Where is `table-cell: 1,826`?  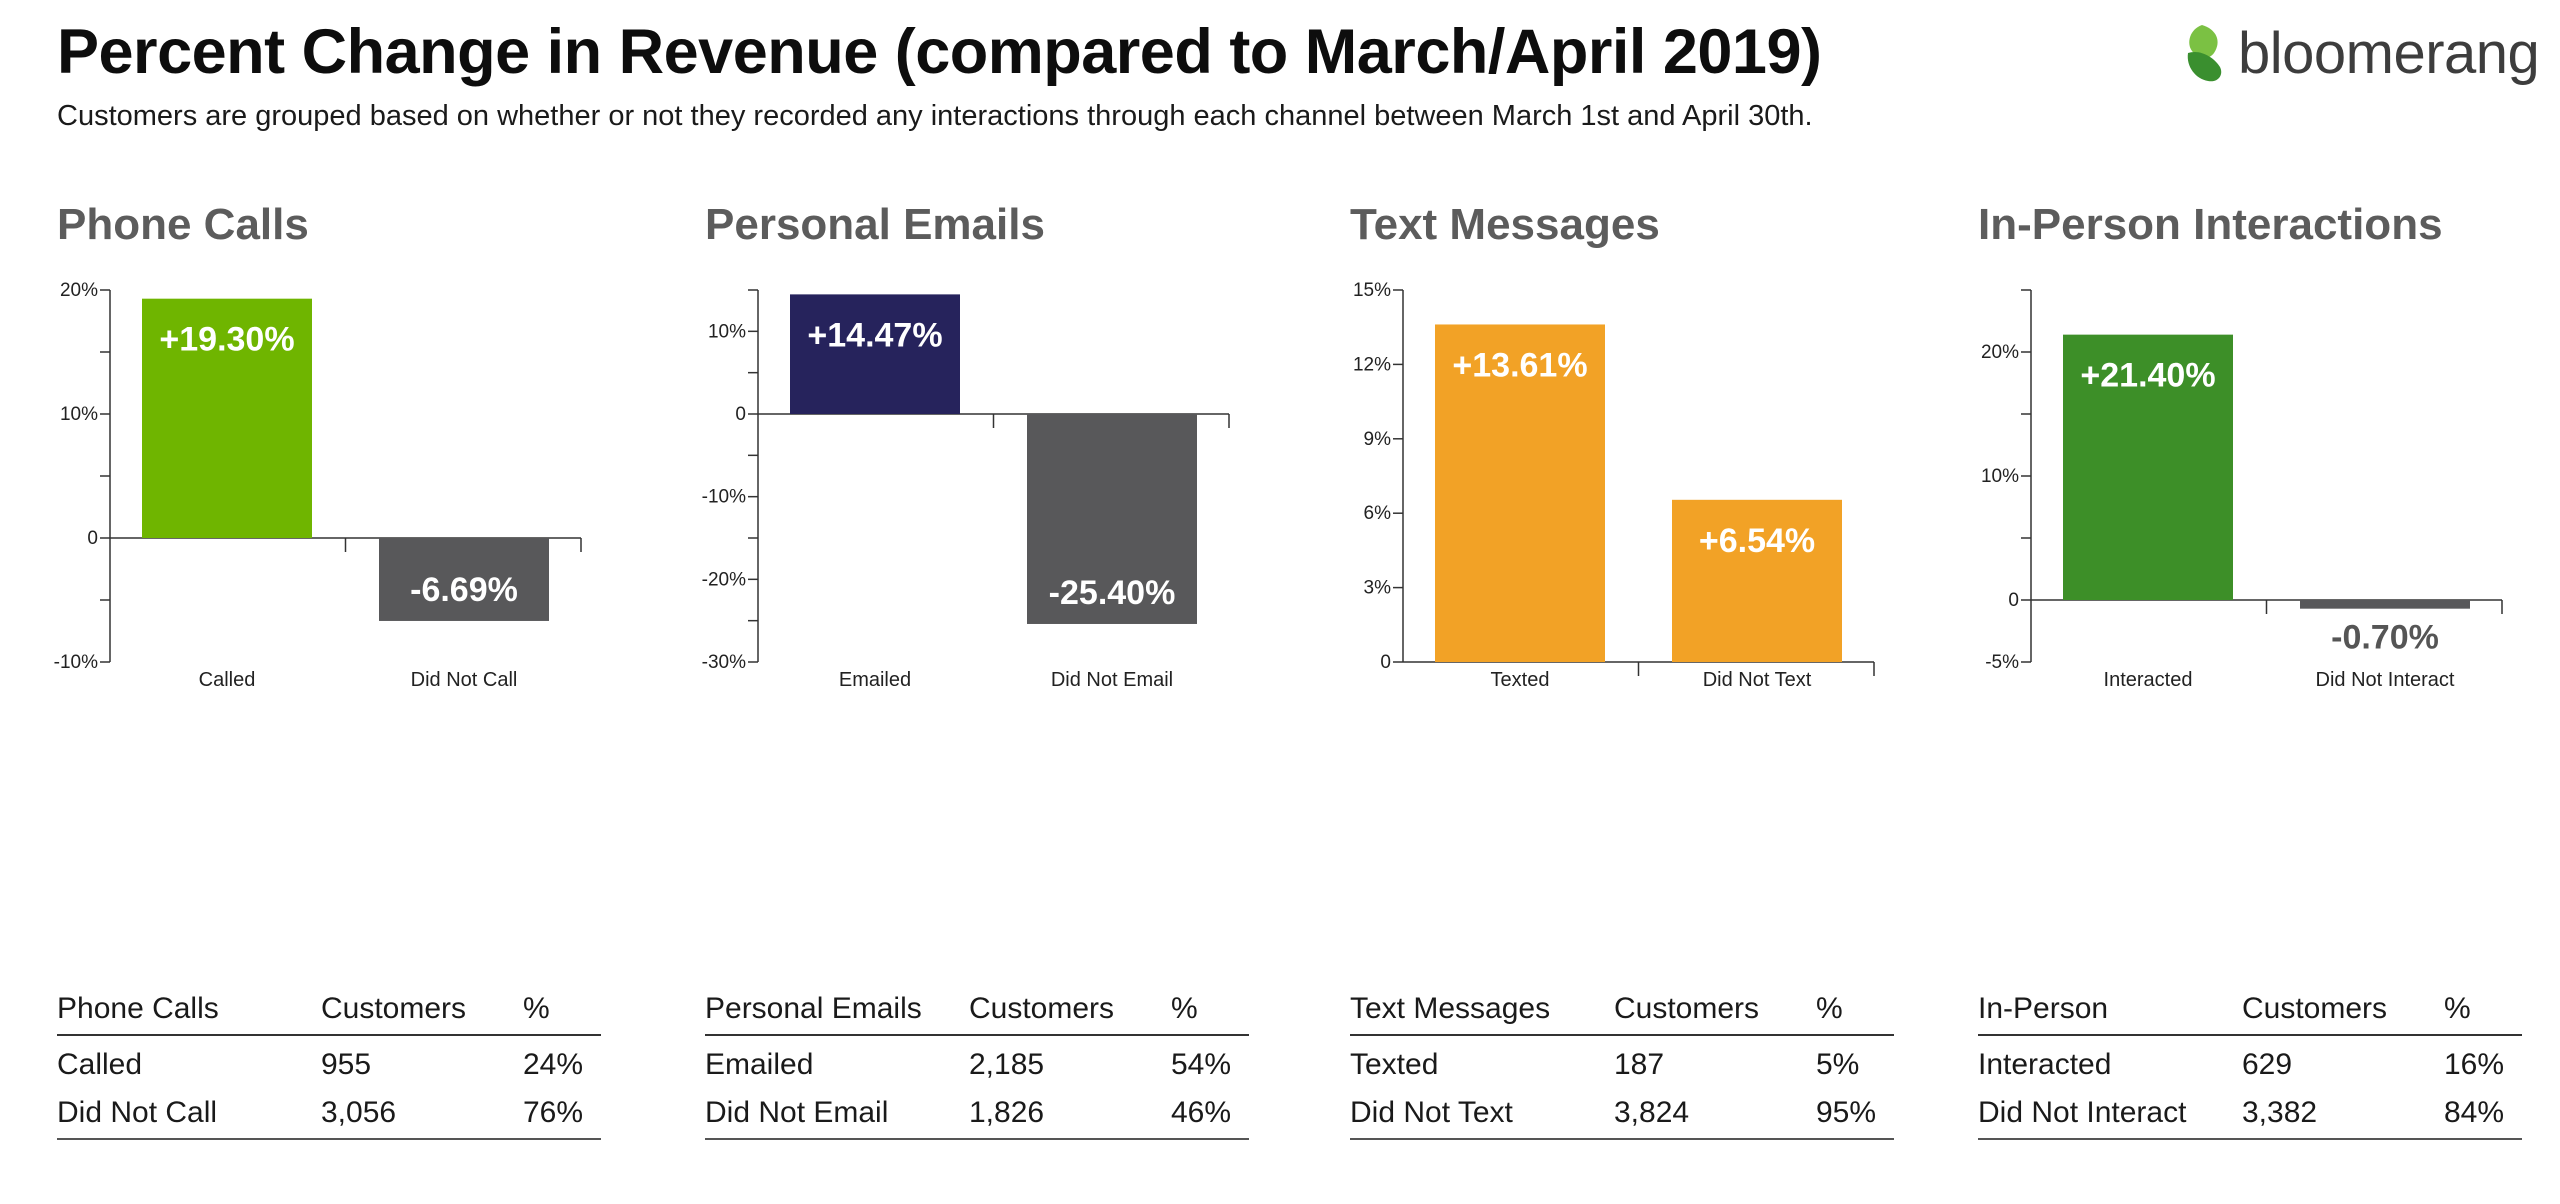 table-cell: 1,826 is located at coordinates (1007, 1112).